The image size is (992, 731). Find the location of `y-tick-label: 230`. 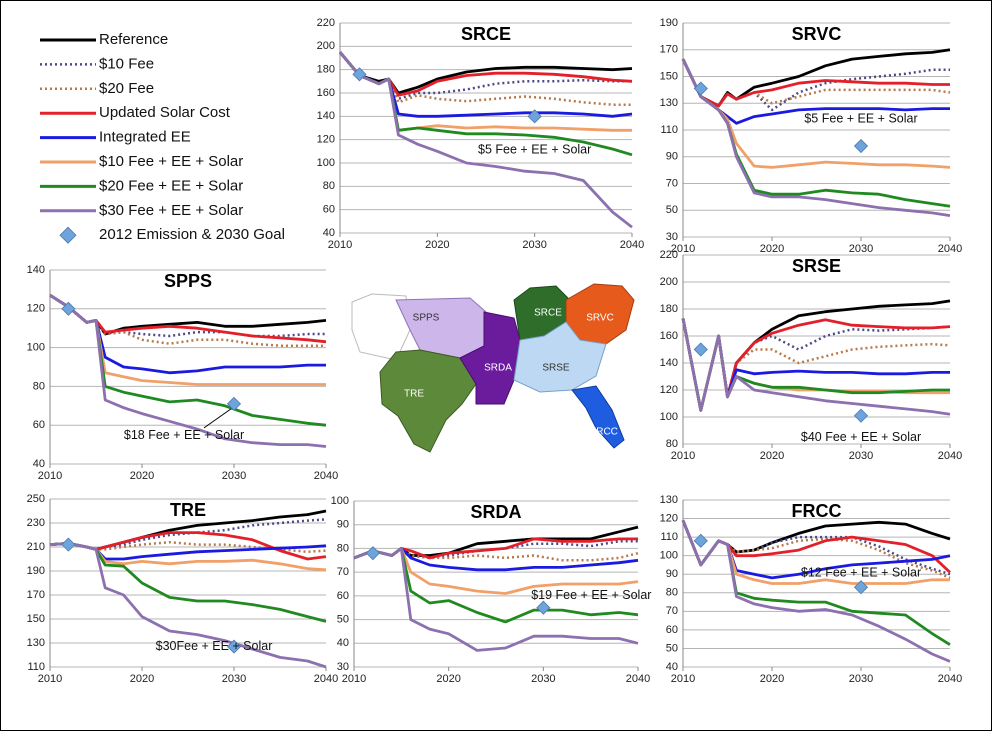

y-tick-label: 230 is located at coordinates (36, 523).